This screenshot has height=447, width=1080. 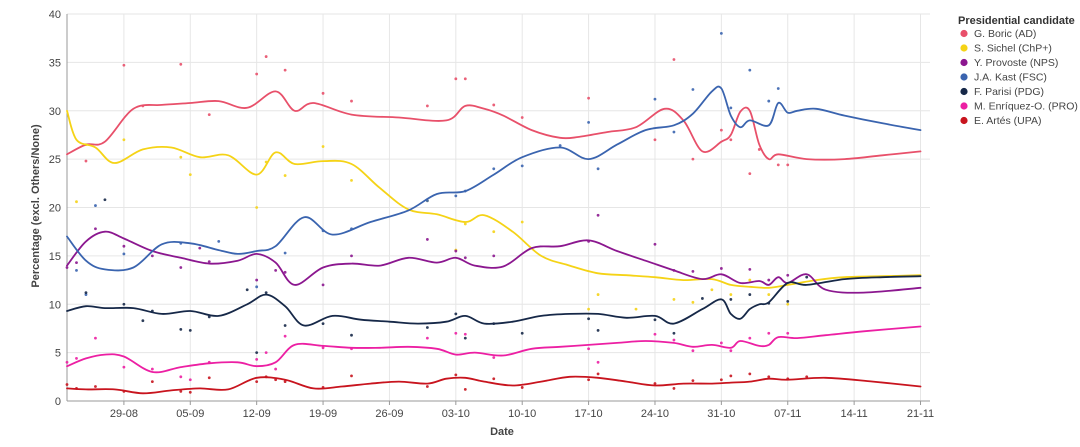 What do you see at coordinates (323, 414) in the screenshot?
I see `x-tick-label: 19-09` at bounding box center [323, 414].